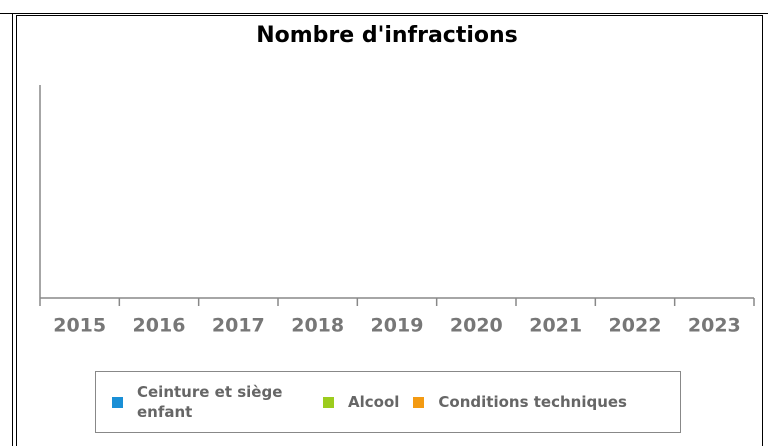 Image resolution: width=768 pixels, height=446 pixels. I want to click on x-tick-label: 2018, so click(317, 326).